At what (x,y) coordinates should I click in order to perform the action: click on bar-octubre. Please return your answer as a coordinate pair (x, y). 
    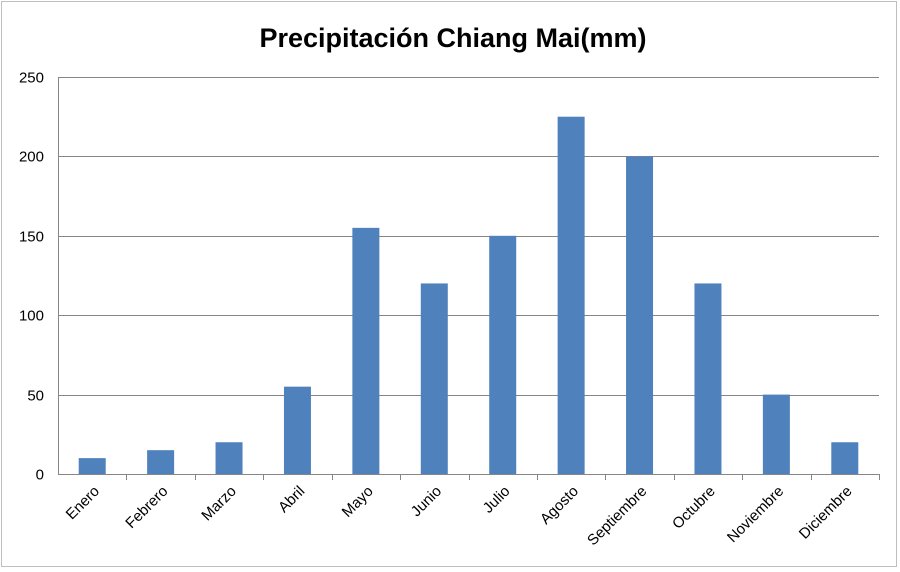
    Looking at the image, I should click on (708, 378).